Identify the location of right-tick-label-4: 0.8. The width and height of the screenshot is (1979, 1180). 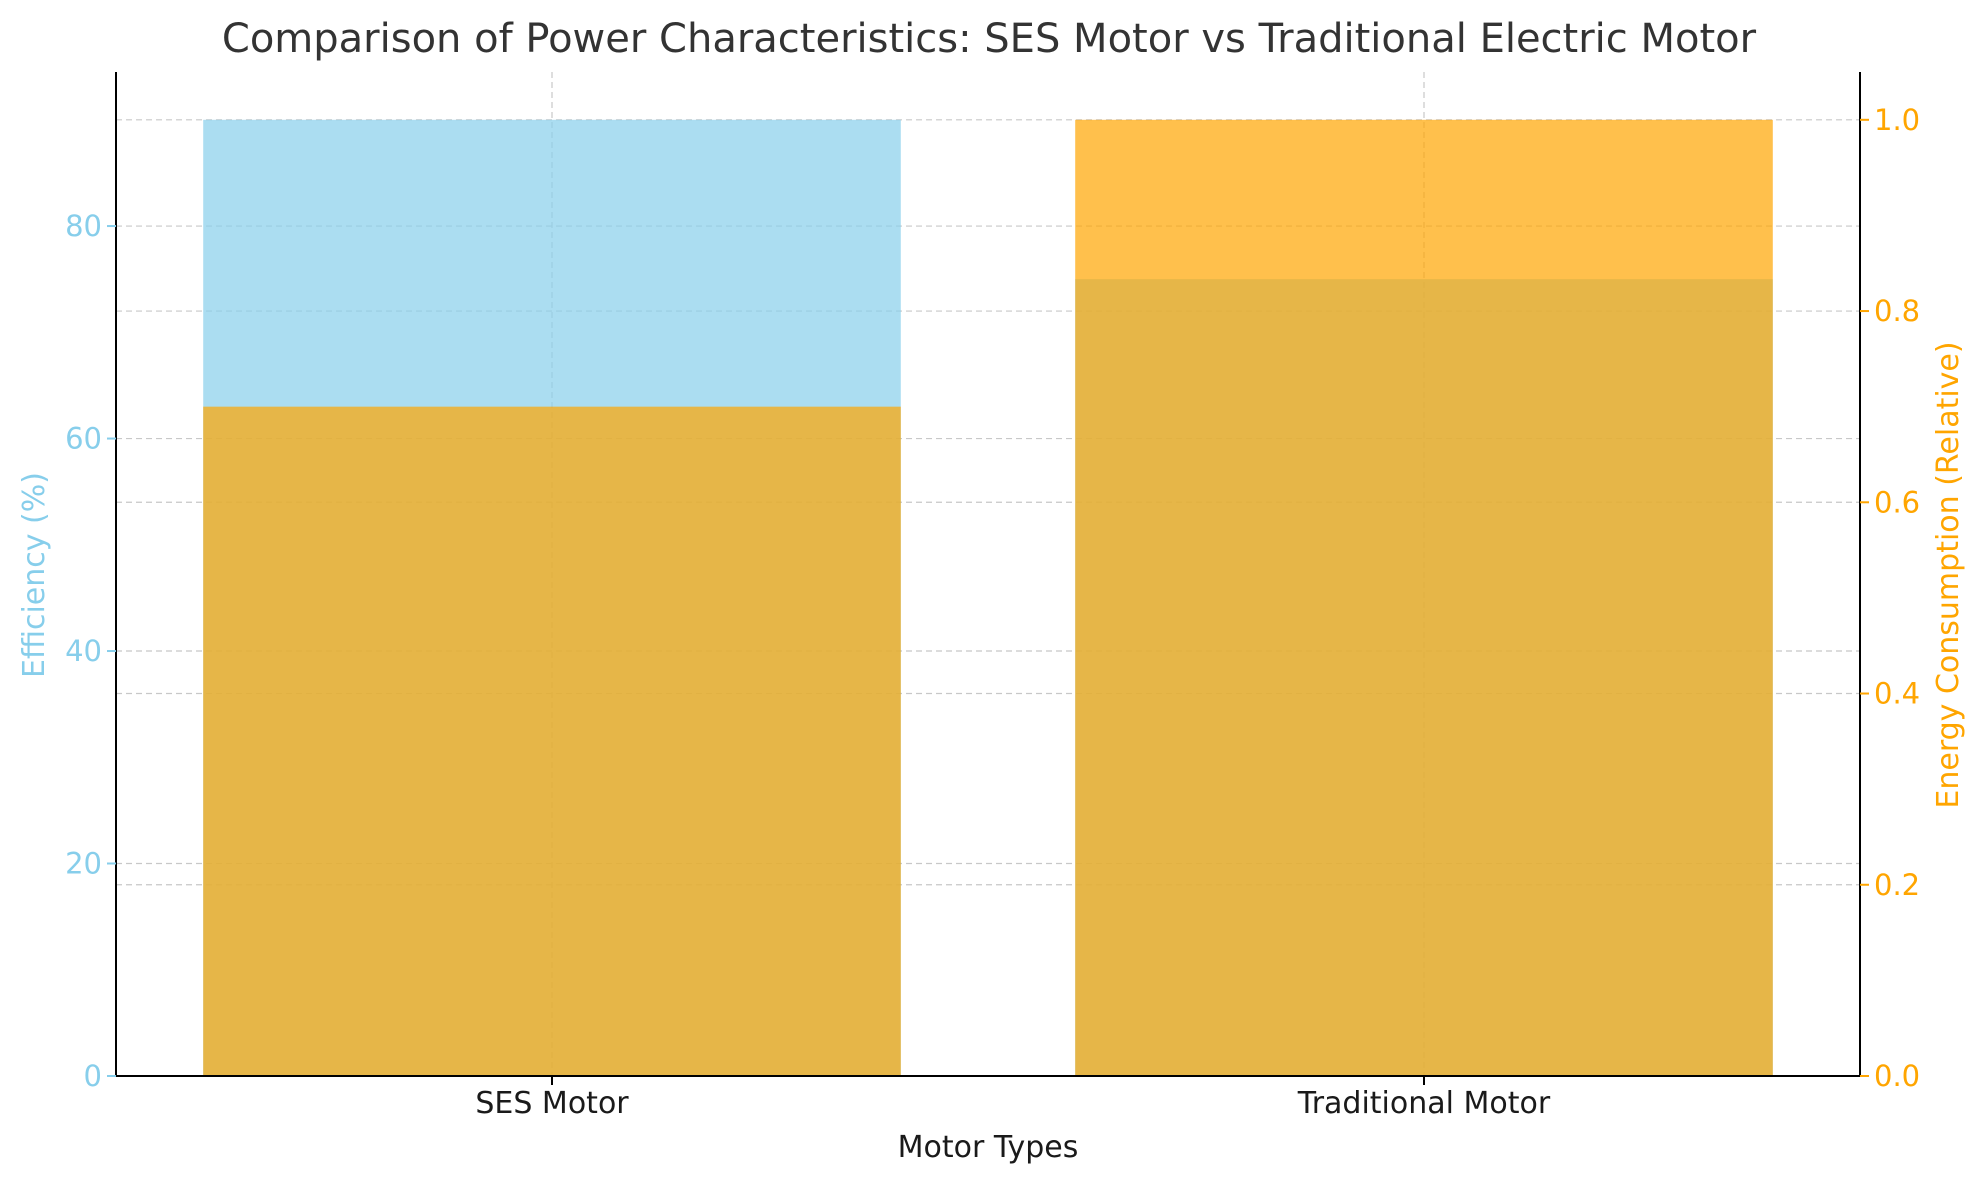
(1897, 311).